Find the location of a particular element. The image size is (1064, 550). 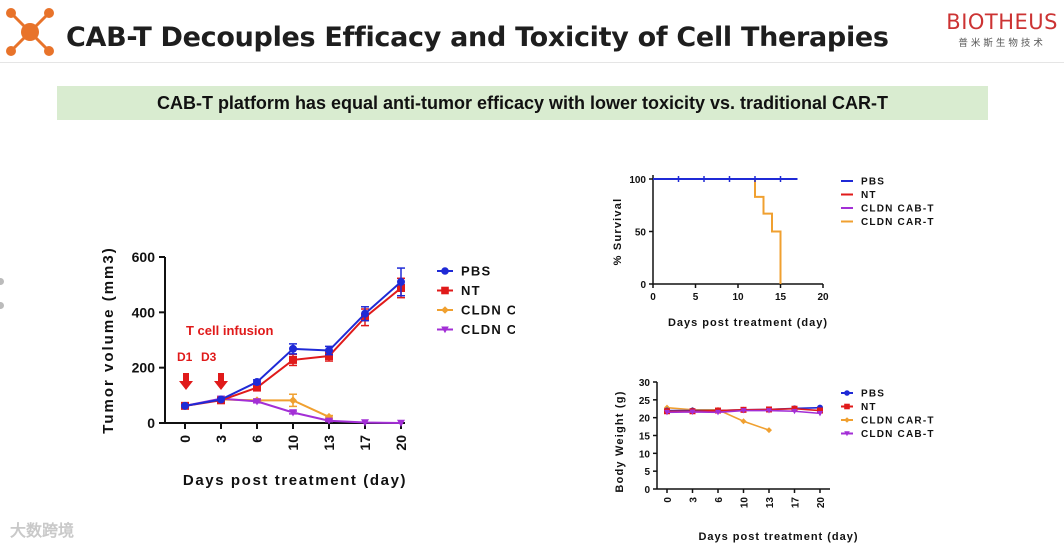

y-tick-label: 50 is located at coordinates (641, 233).